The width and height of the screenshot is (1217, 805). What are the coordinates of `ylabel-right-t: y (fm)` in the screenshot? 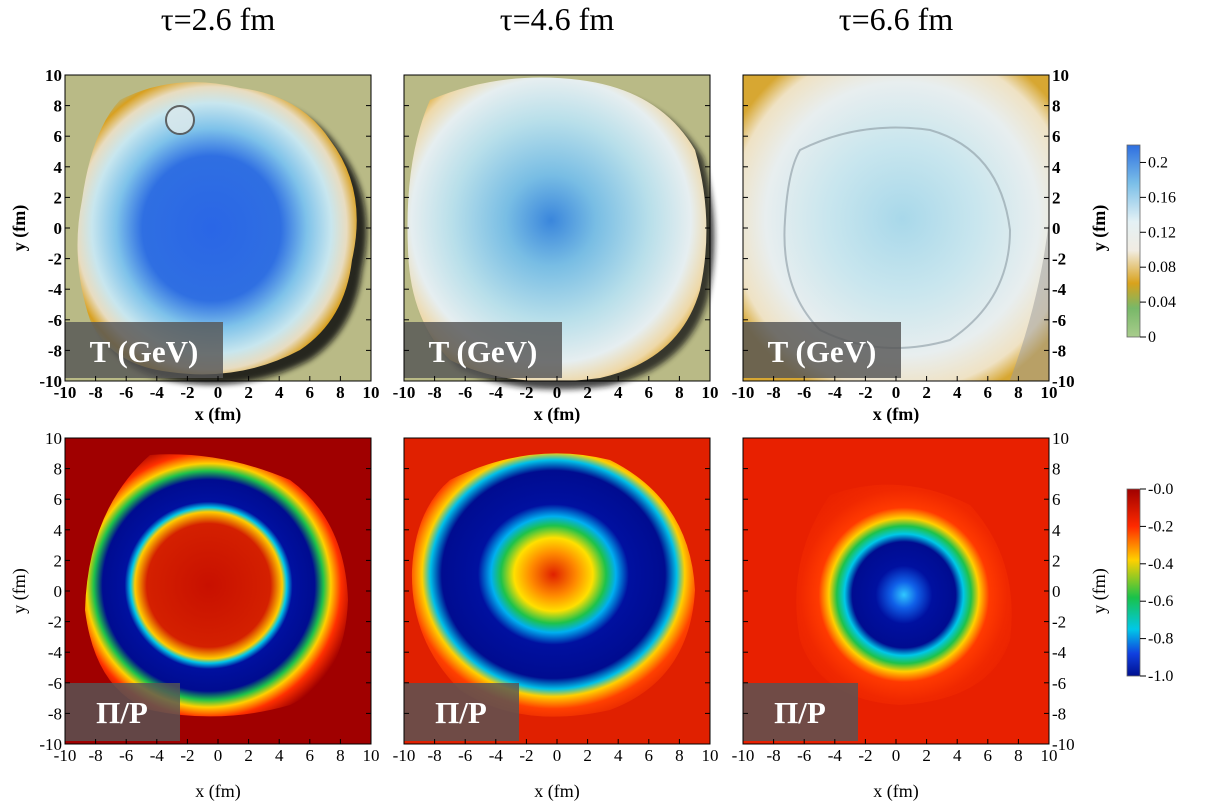 It's located at (1099, 228).